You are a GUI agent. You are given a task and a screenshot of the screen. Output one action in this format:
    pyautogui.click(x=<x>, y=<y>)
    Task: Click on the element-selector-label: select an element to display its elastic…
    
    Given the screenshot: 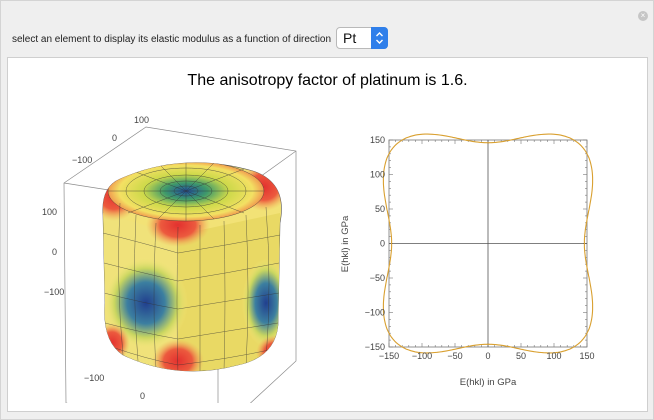 What is the action you would take?
    pyautogui.click(x=172, y=39)
    